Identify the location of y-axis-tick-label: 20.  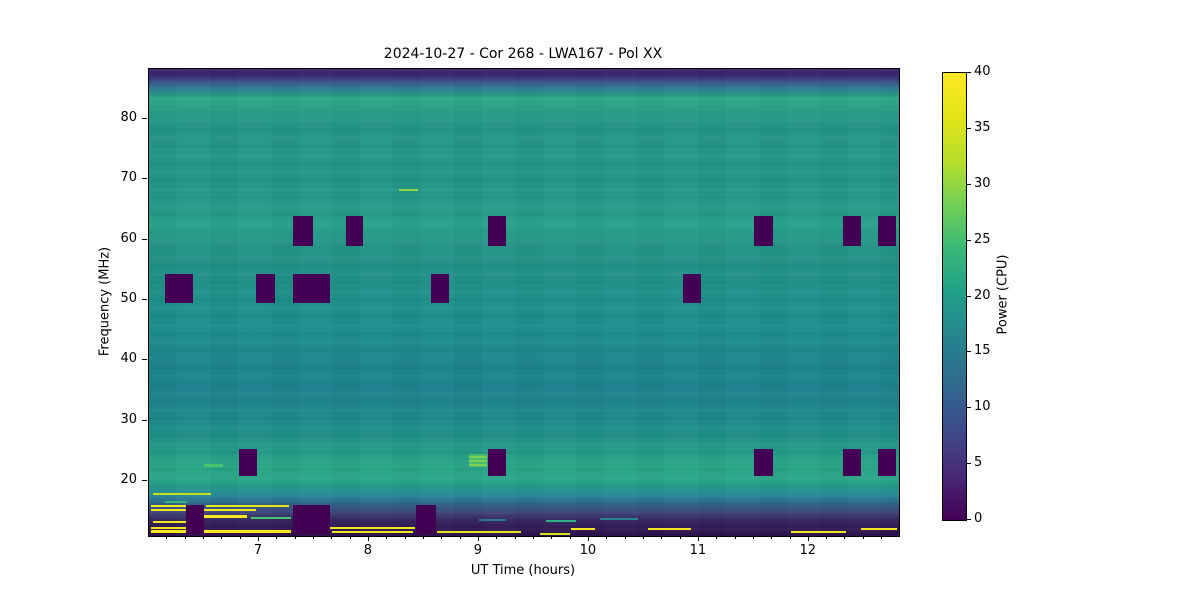
(128, 480).